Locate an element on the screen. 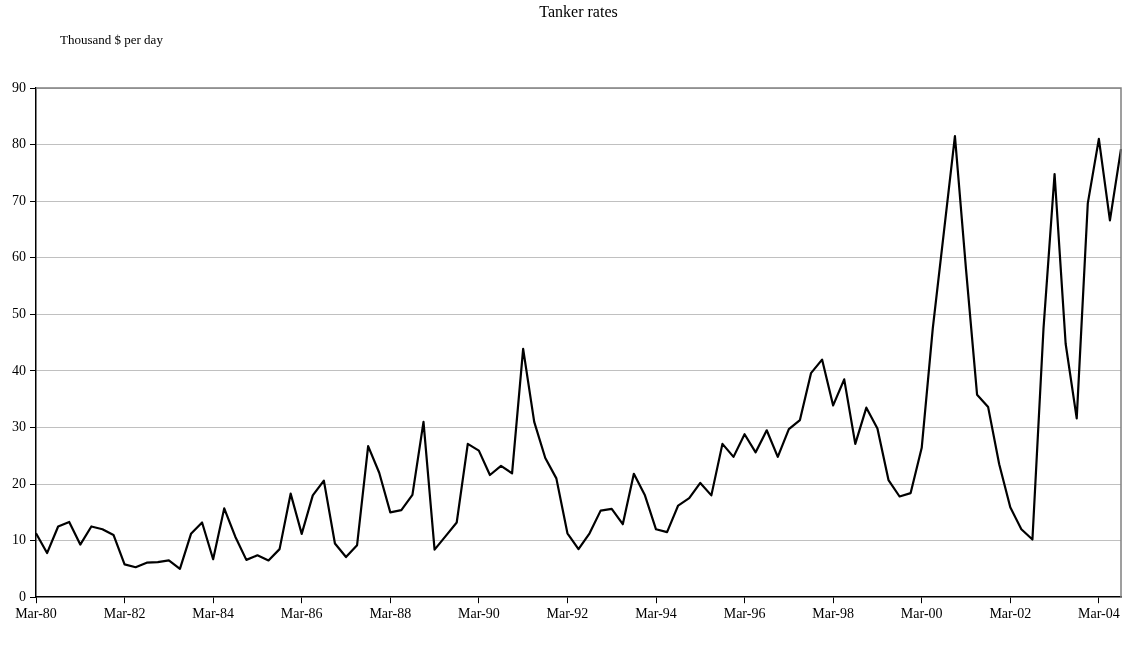  x-tick-label: Mar-92 is located at coordinates (567, 614).